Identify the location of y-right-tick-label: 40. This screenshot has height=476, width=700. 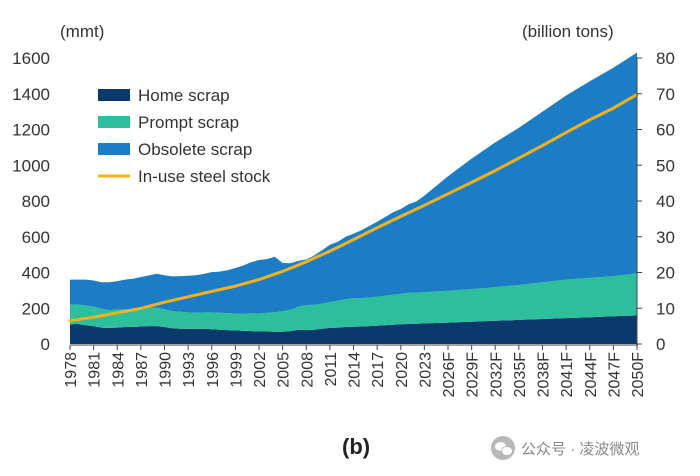
(665, 201).